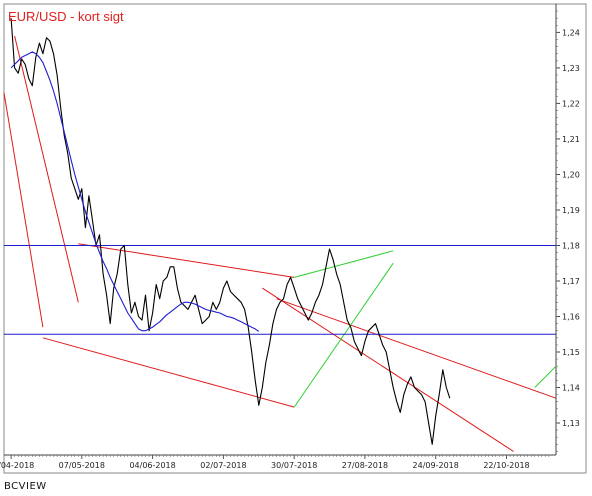 Image resolution: width=592 pixels, height=496 pixels. I want to click on y-tick-label: 1,22, so click(571, 103).